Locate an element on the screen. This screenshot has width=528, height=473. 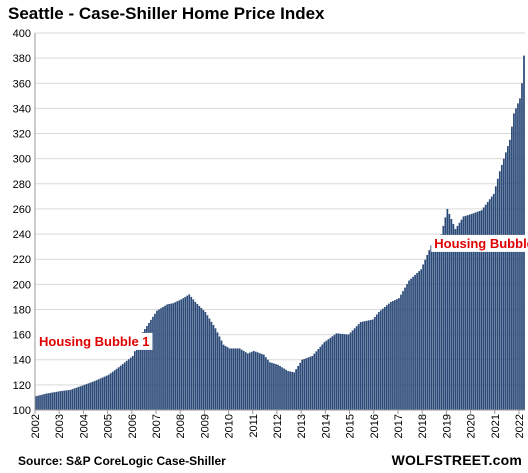
y-tick-label: 320 is located at coordinates (22, 135).